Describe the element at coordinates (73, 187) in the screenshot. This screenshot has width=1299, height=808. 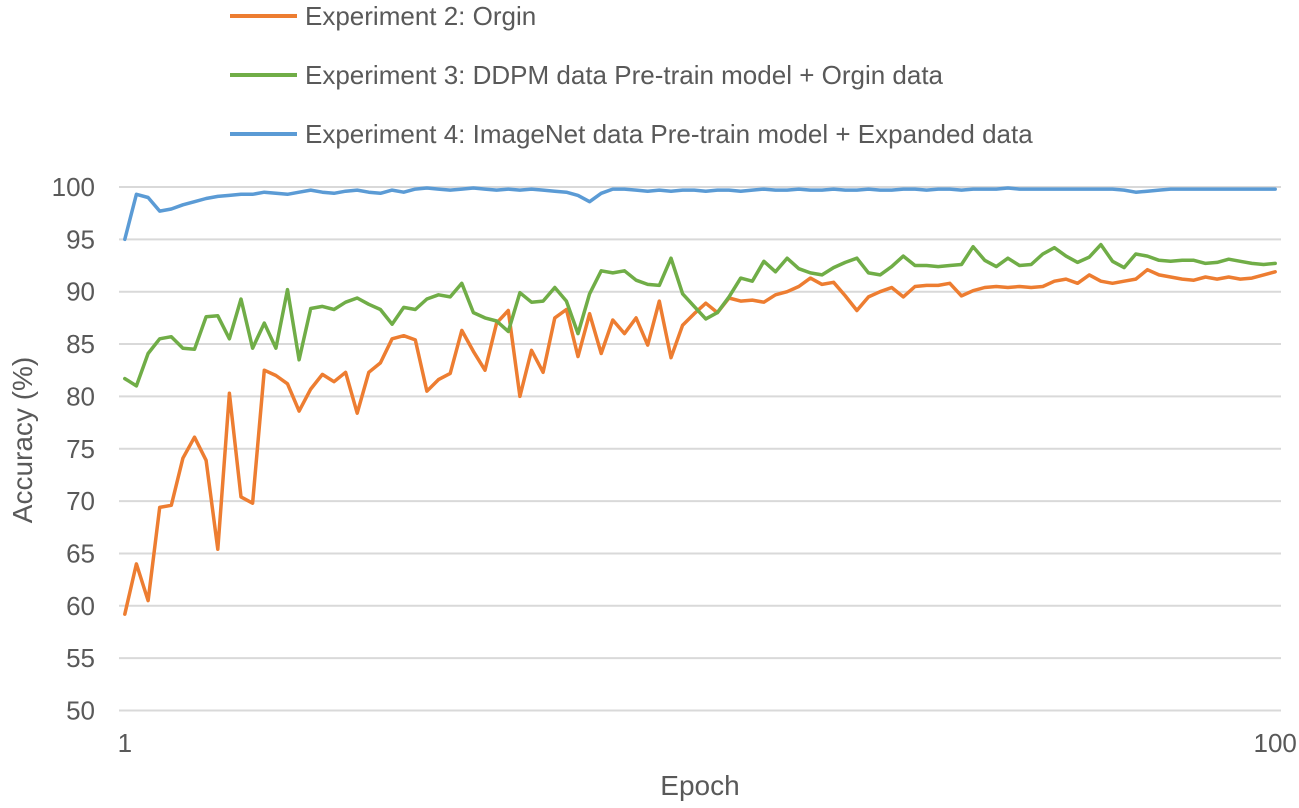
I see `y-tick-label: 100` at that location.